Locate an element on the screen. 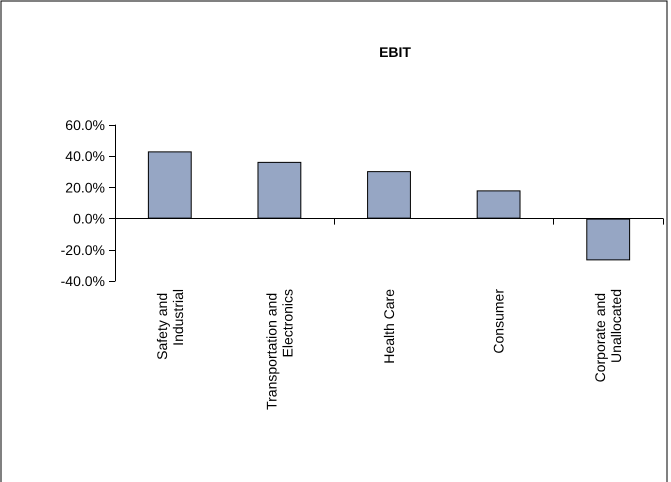 This screenshot has width=671, height=482. y-tick-label: 20.0% is located at coordinates (85, 187).